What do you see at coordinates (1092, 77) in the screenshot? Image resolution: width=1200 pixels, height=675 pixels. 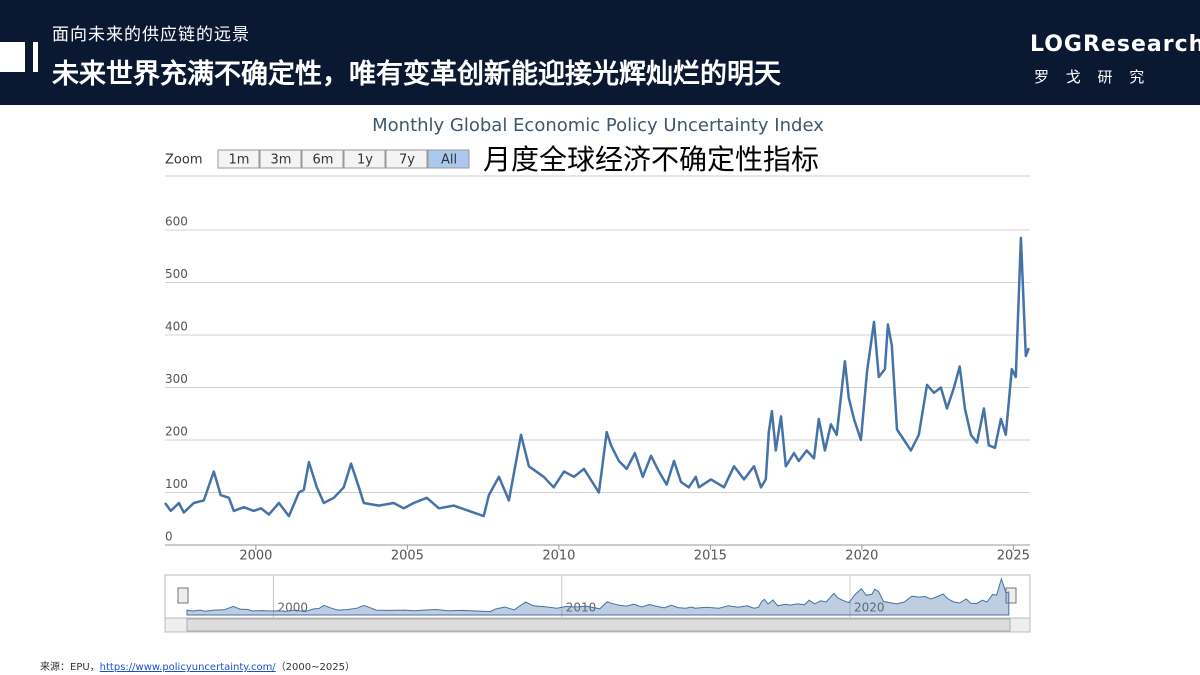 I see `logo-name: 罗 戈 研 究` at bounding box center [1092, 77].